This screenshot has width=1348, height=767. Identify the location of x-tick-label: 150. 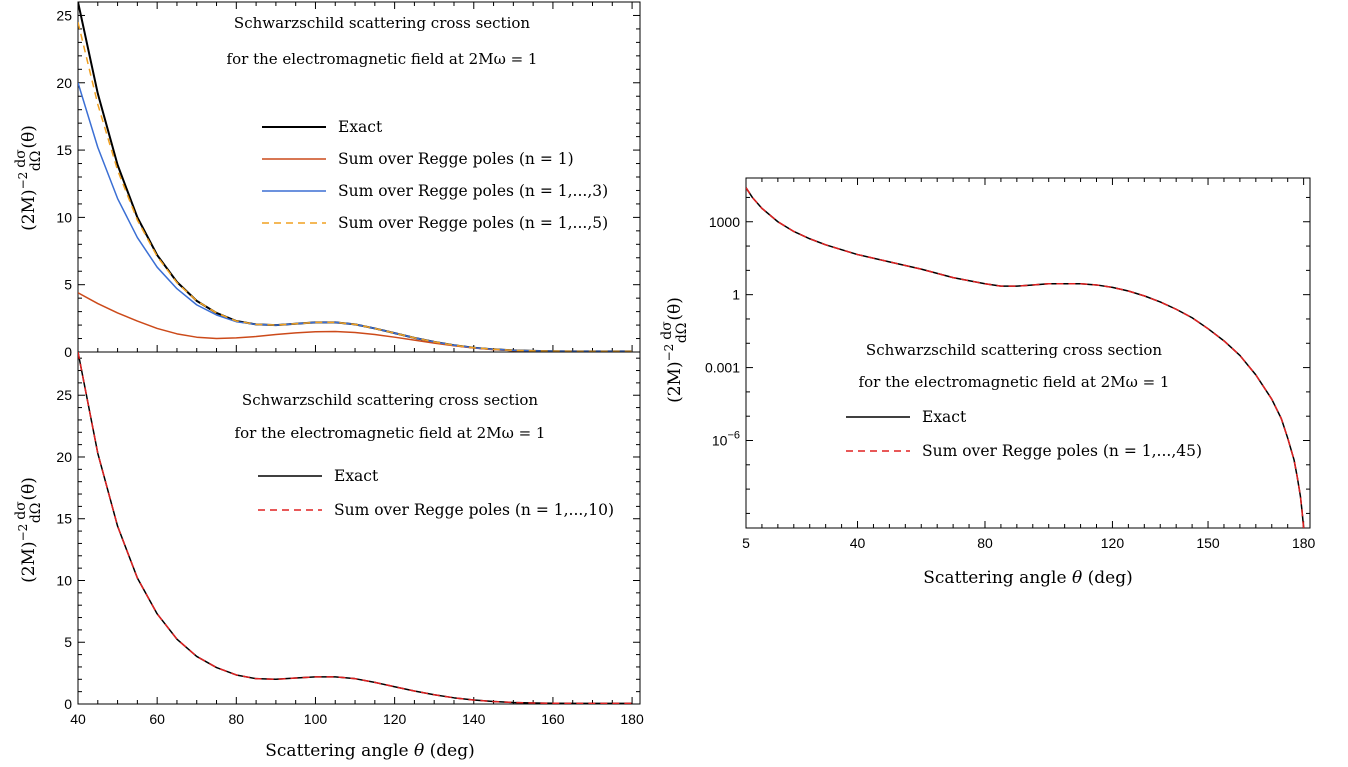
(1208, 543).